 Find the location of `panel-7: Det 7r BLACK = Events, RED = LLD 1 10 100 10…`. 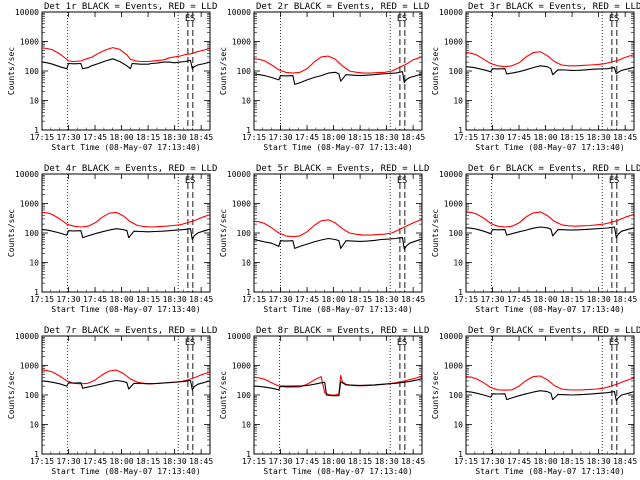

panel-7: Det 7r BLACK = Events, RED = LLD 1 10 100 10… is located at coordinates (112, 401).